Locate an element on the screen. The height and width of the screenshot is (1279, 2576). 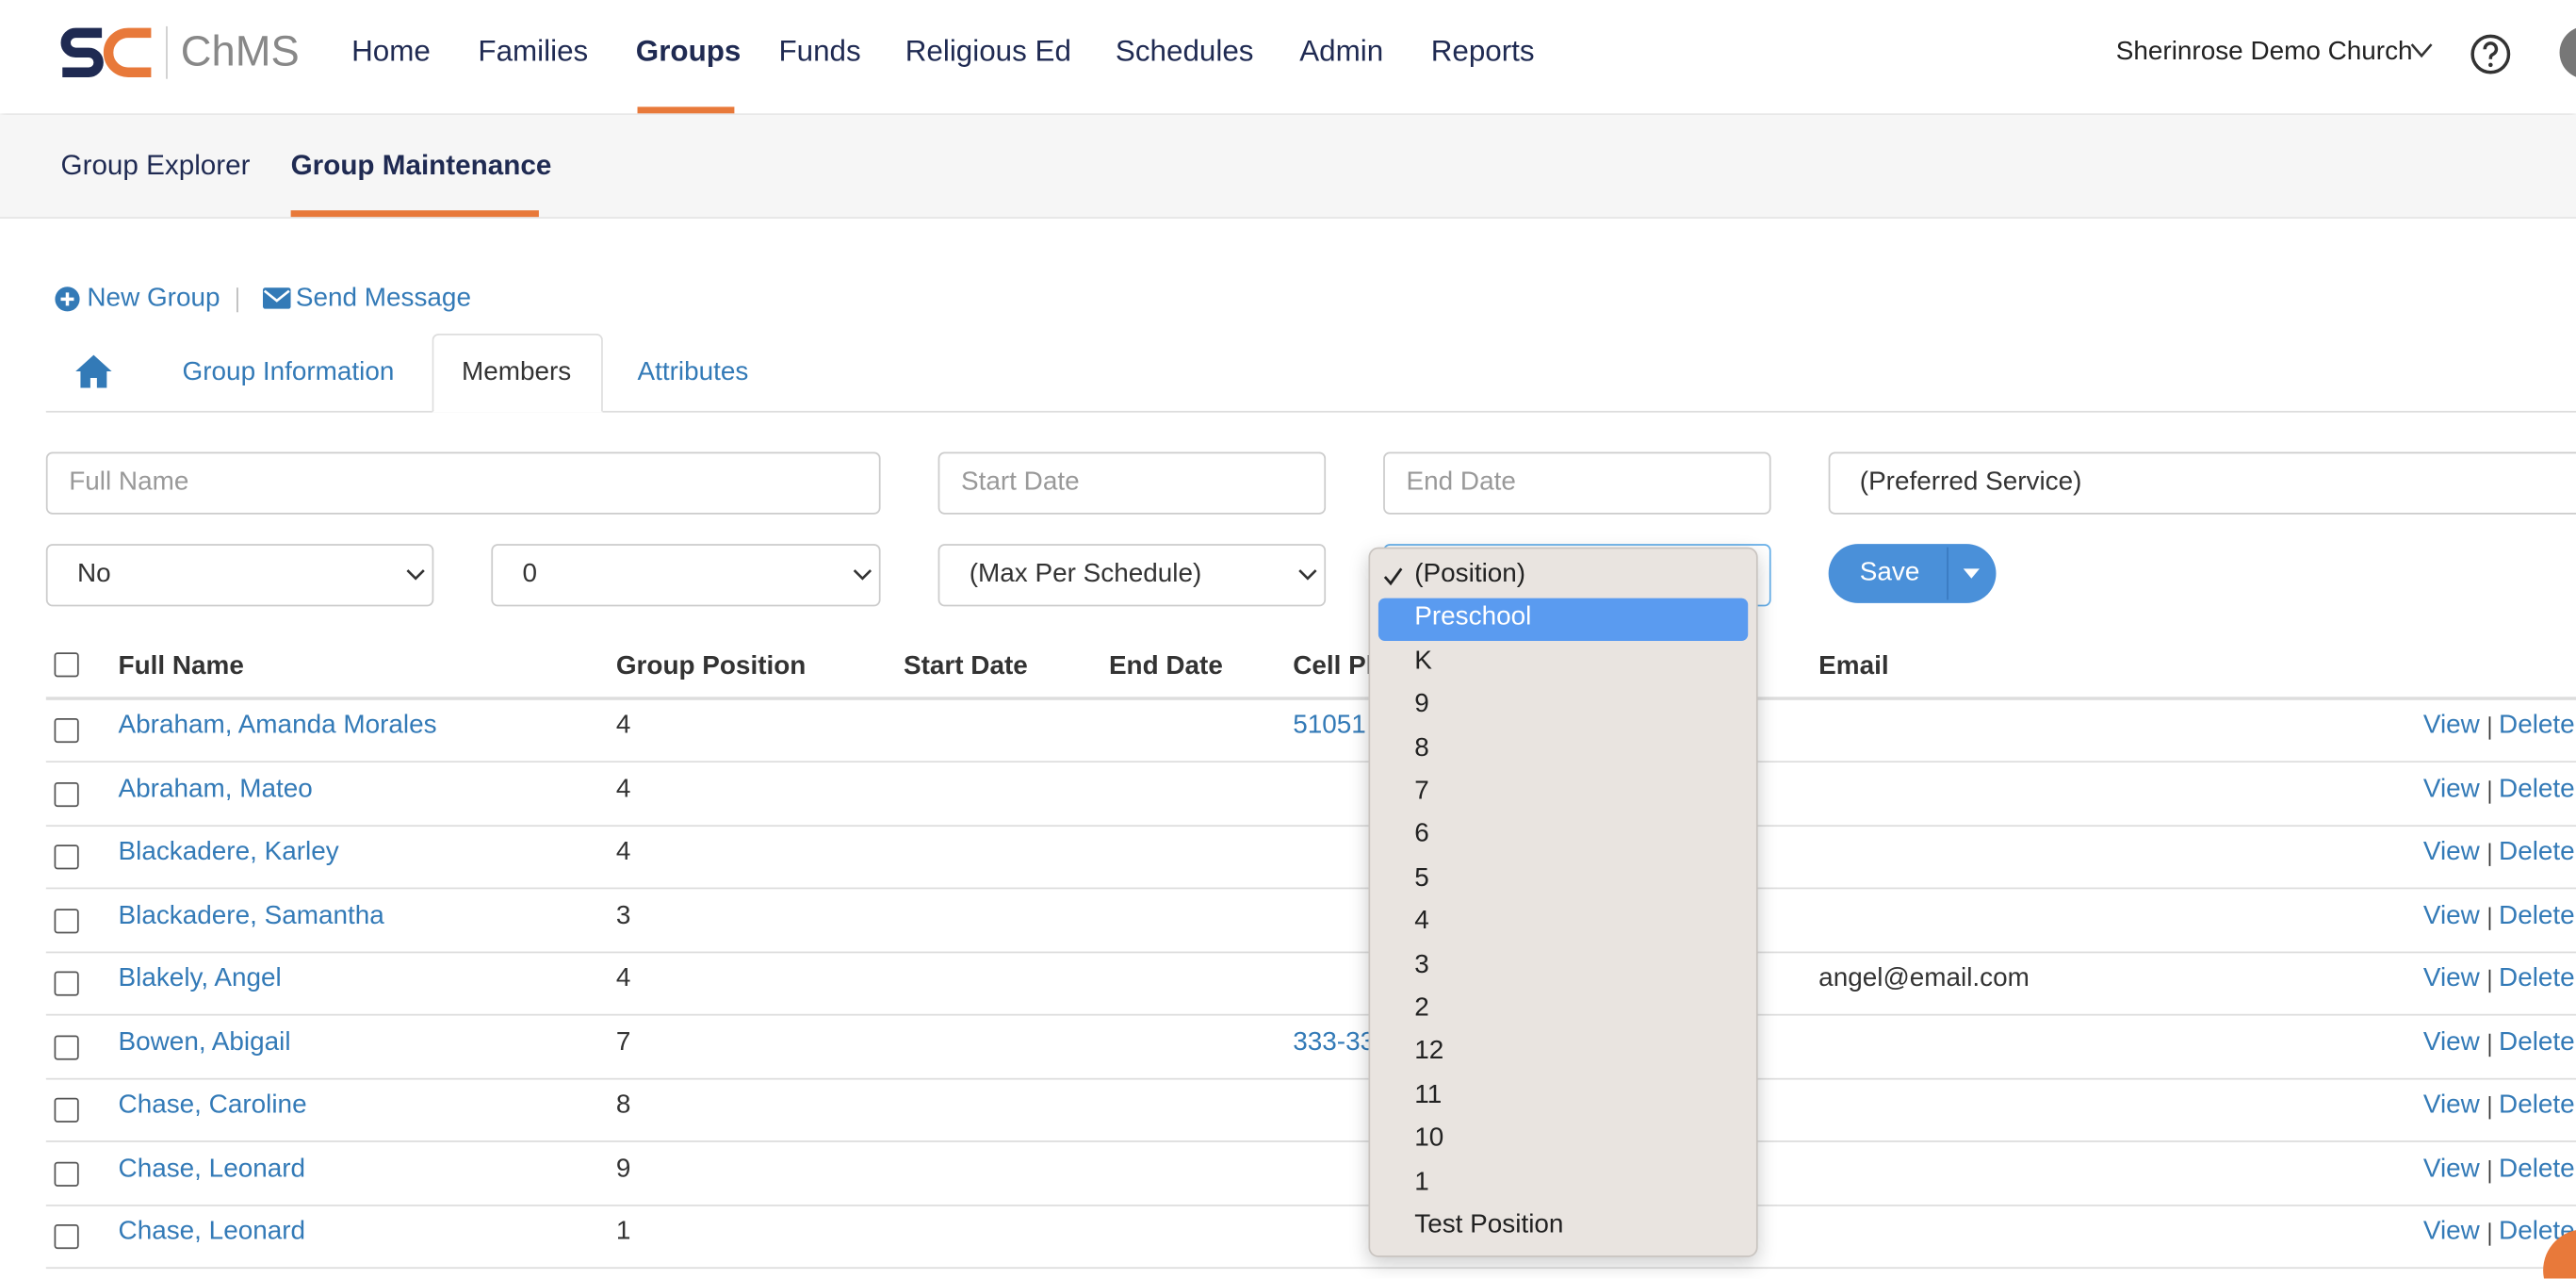
dropdown-option: (Position) is located at coordinates (1470, 574).